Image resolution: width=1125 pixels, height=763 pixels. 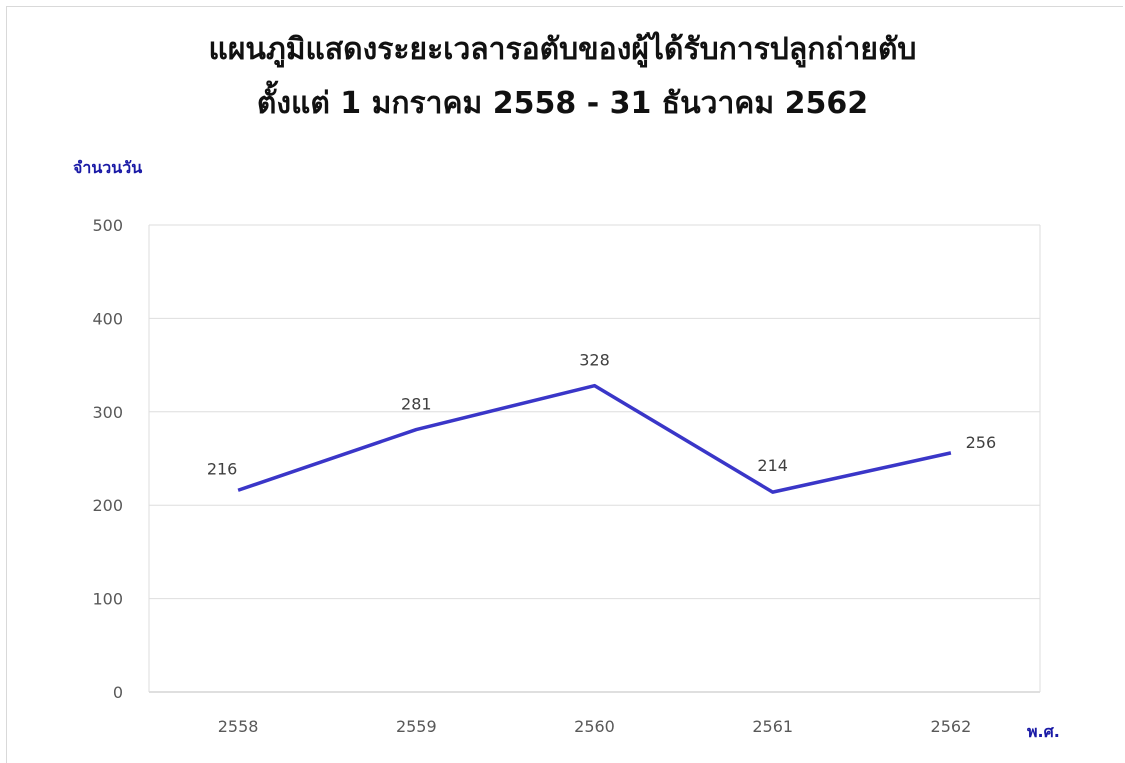 I want to click on data-labels: 216 281 328 214 256, so click(x=601, y=415).